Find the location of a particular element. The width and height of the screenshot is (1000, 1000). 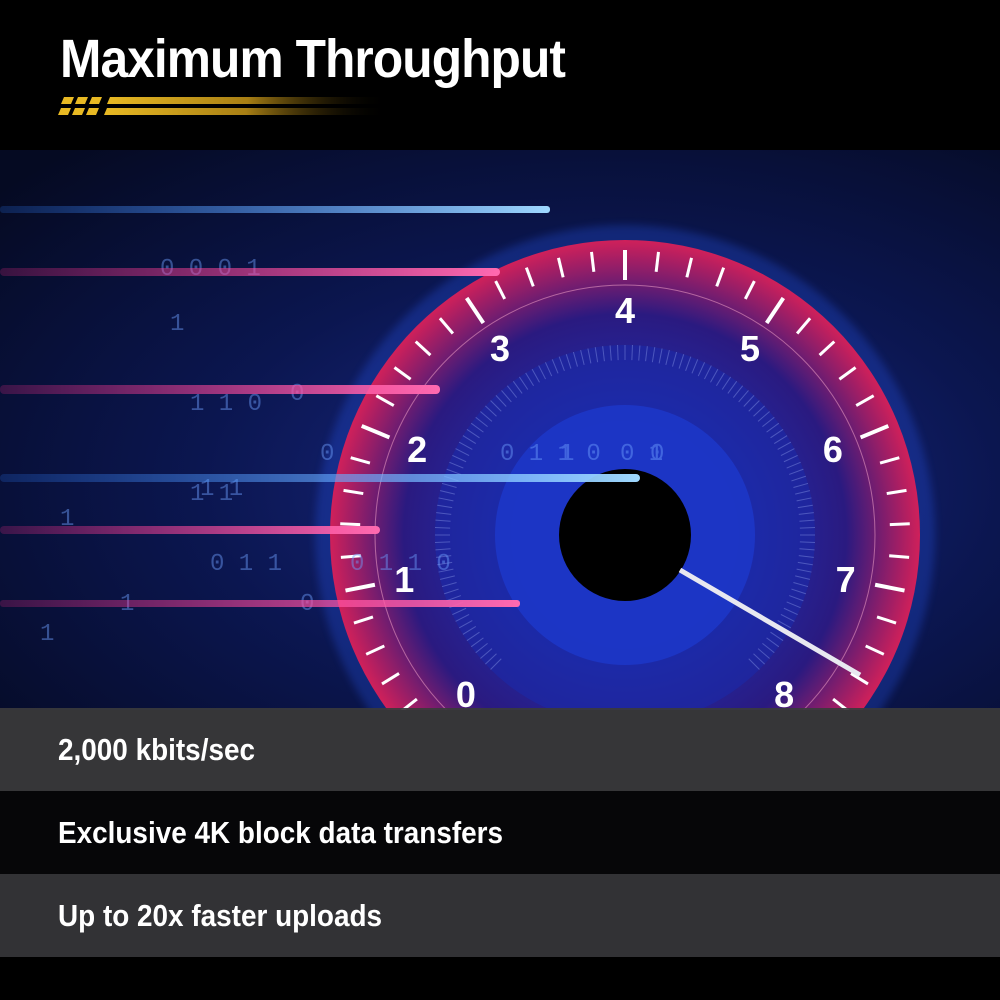

gauge-label: 0 is located at coordinates (466, 692).